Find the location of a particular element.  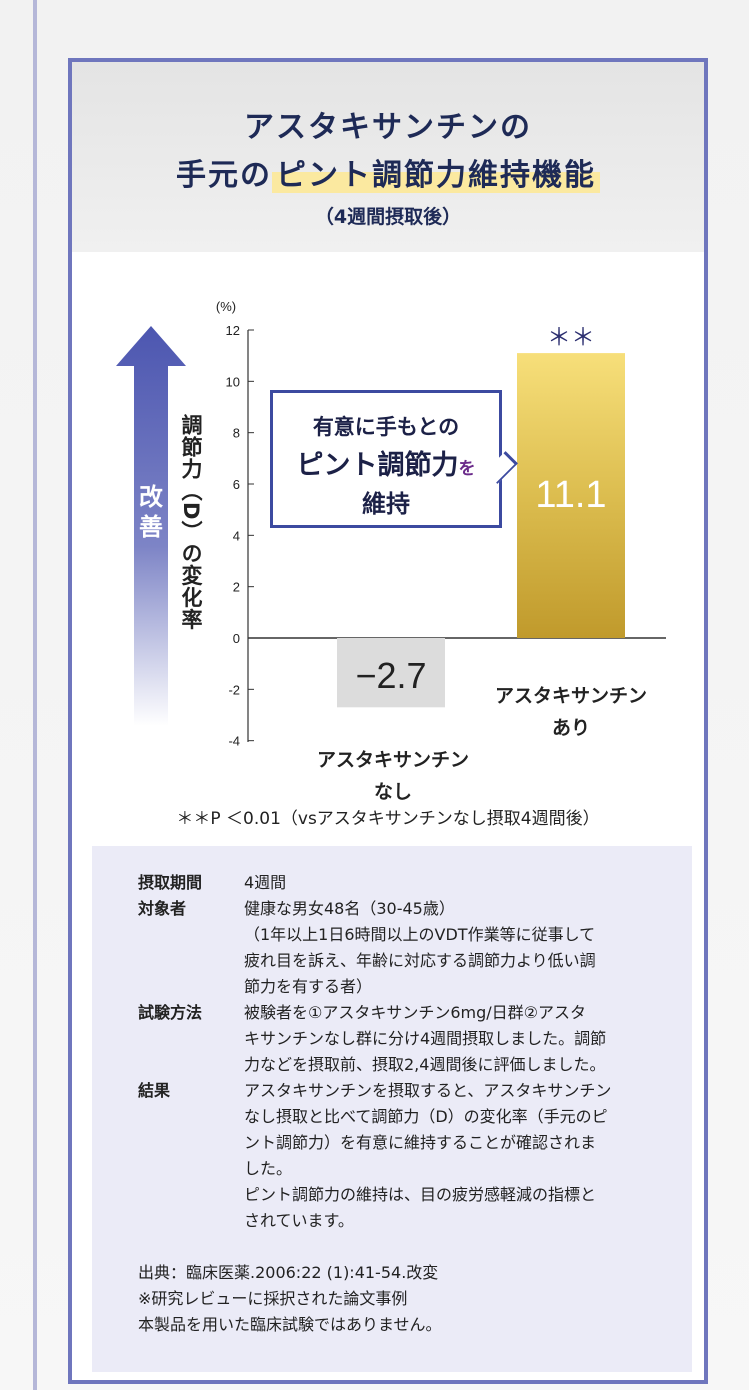

arrow-label: 改善 is located at coordinates (151, 512).